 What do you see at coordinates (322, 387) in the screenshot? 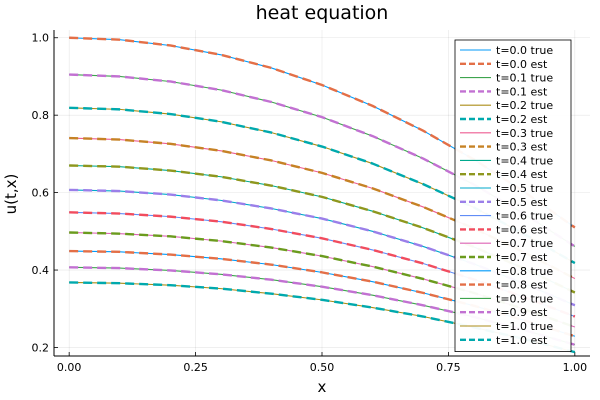
I see `x-axis-label: x` at bounding box center [322, 387].